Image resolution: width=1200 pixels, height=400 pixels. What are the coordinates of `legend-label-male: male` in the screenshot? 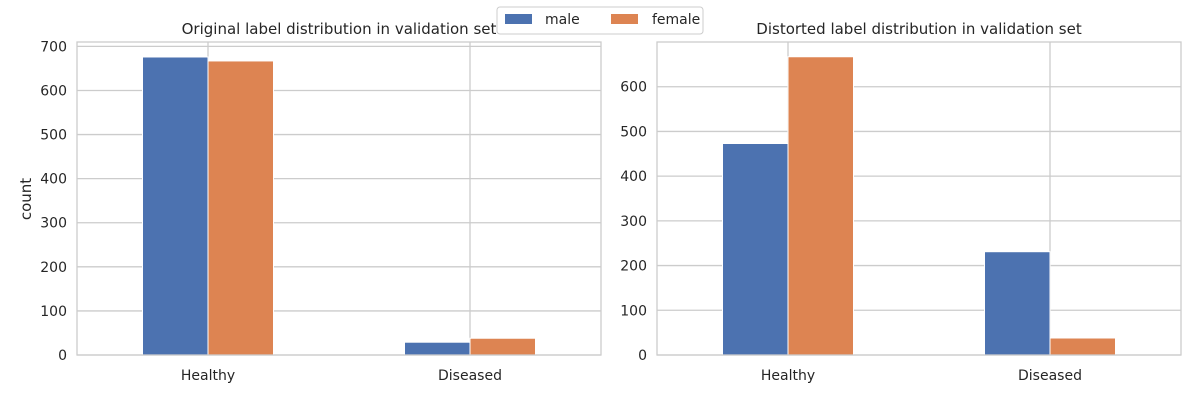 It's located at (562, 20).